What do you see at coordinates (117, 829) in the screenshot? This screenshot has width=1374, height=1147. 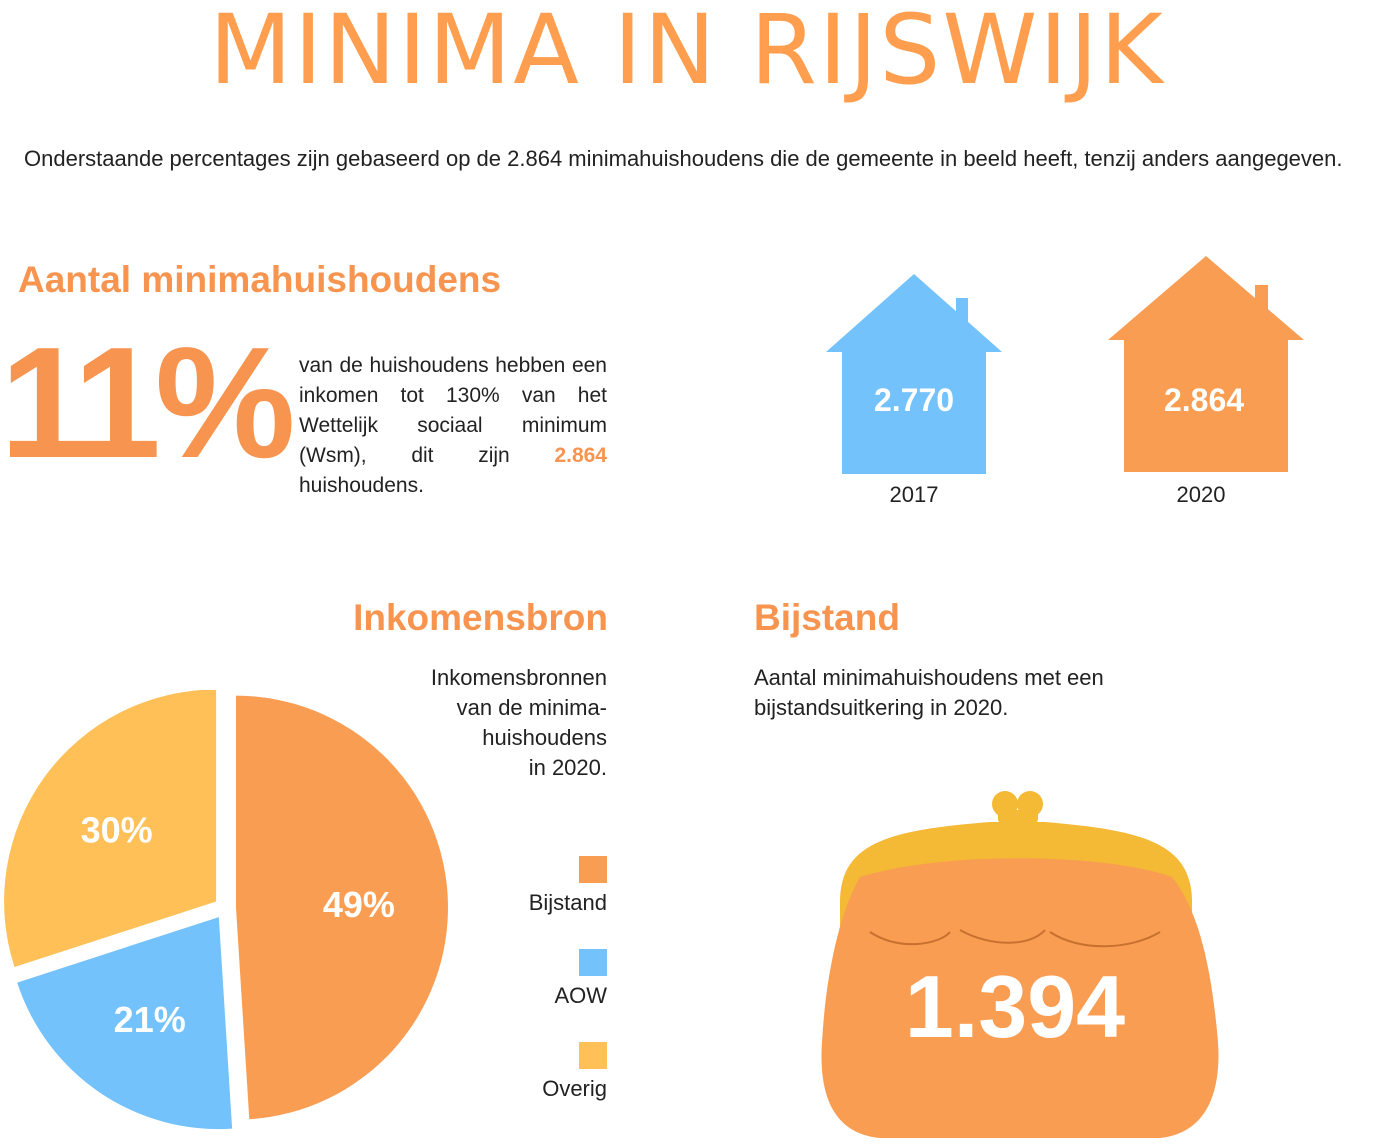 I see `pie-label-overig: 30%` at bounding box center [117, 829].